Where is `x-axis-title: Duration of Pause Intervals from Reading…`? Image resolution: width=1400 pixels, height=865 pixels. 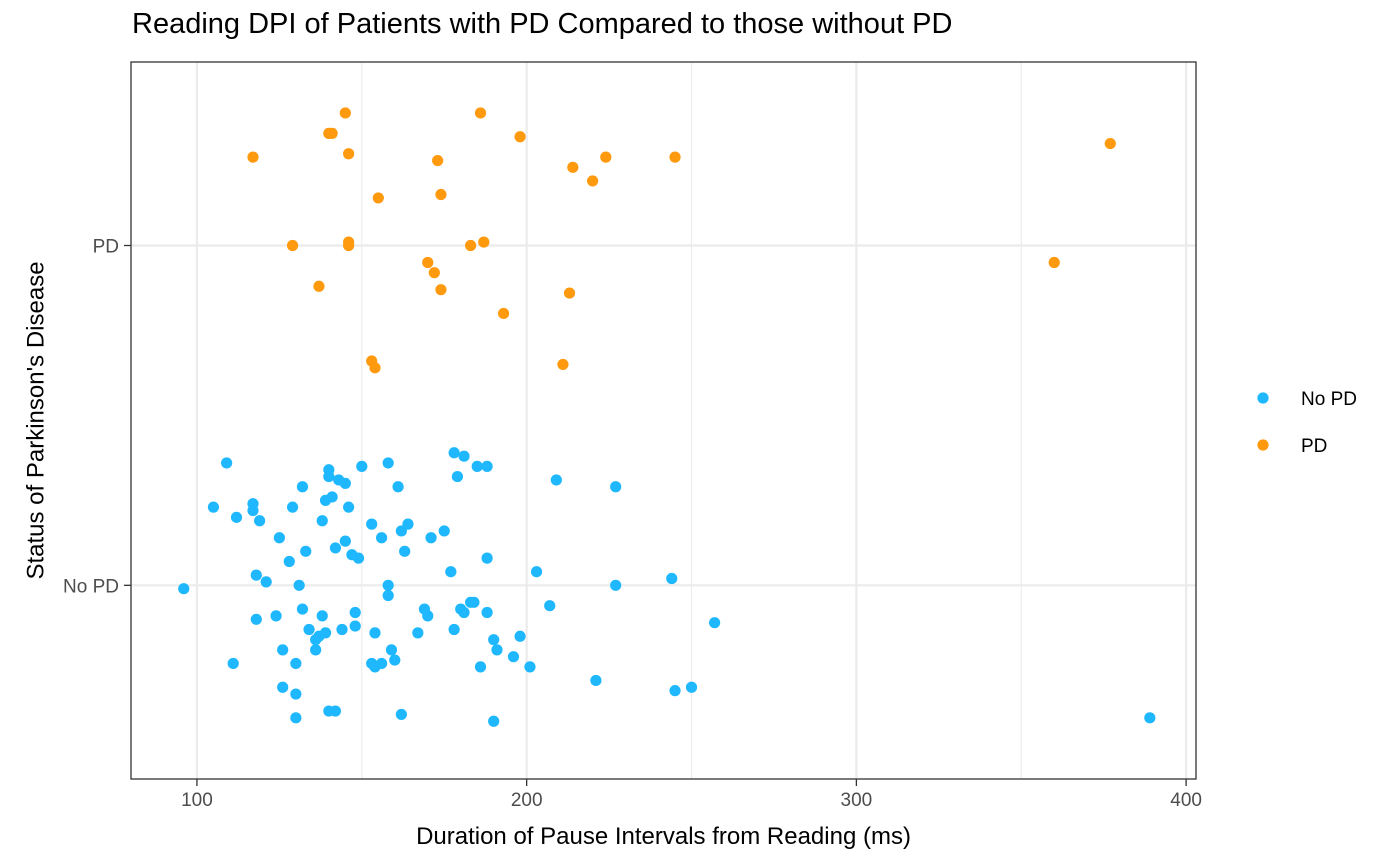
x-axis-title: Duration of Pause Intervals from Reading… is located at coordinates (663, 836).